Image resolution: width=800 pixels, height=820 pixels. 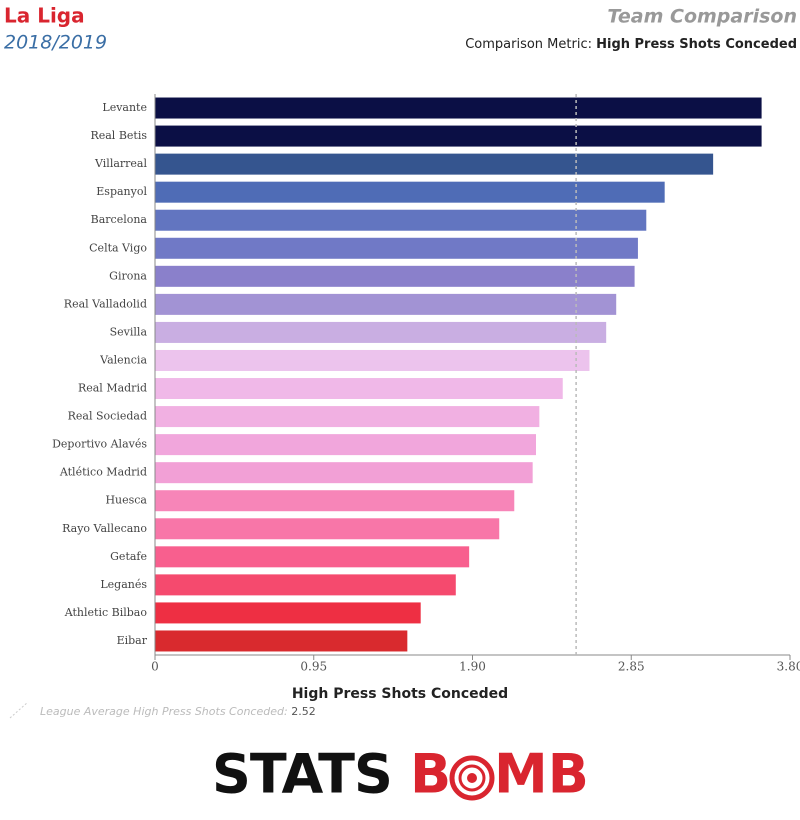 What do you see at coordinates (118, 247) in the screenshot?
I see `y-tick-label: Celta Vigo` at bounding box center [118, 247].